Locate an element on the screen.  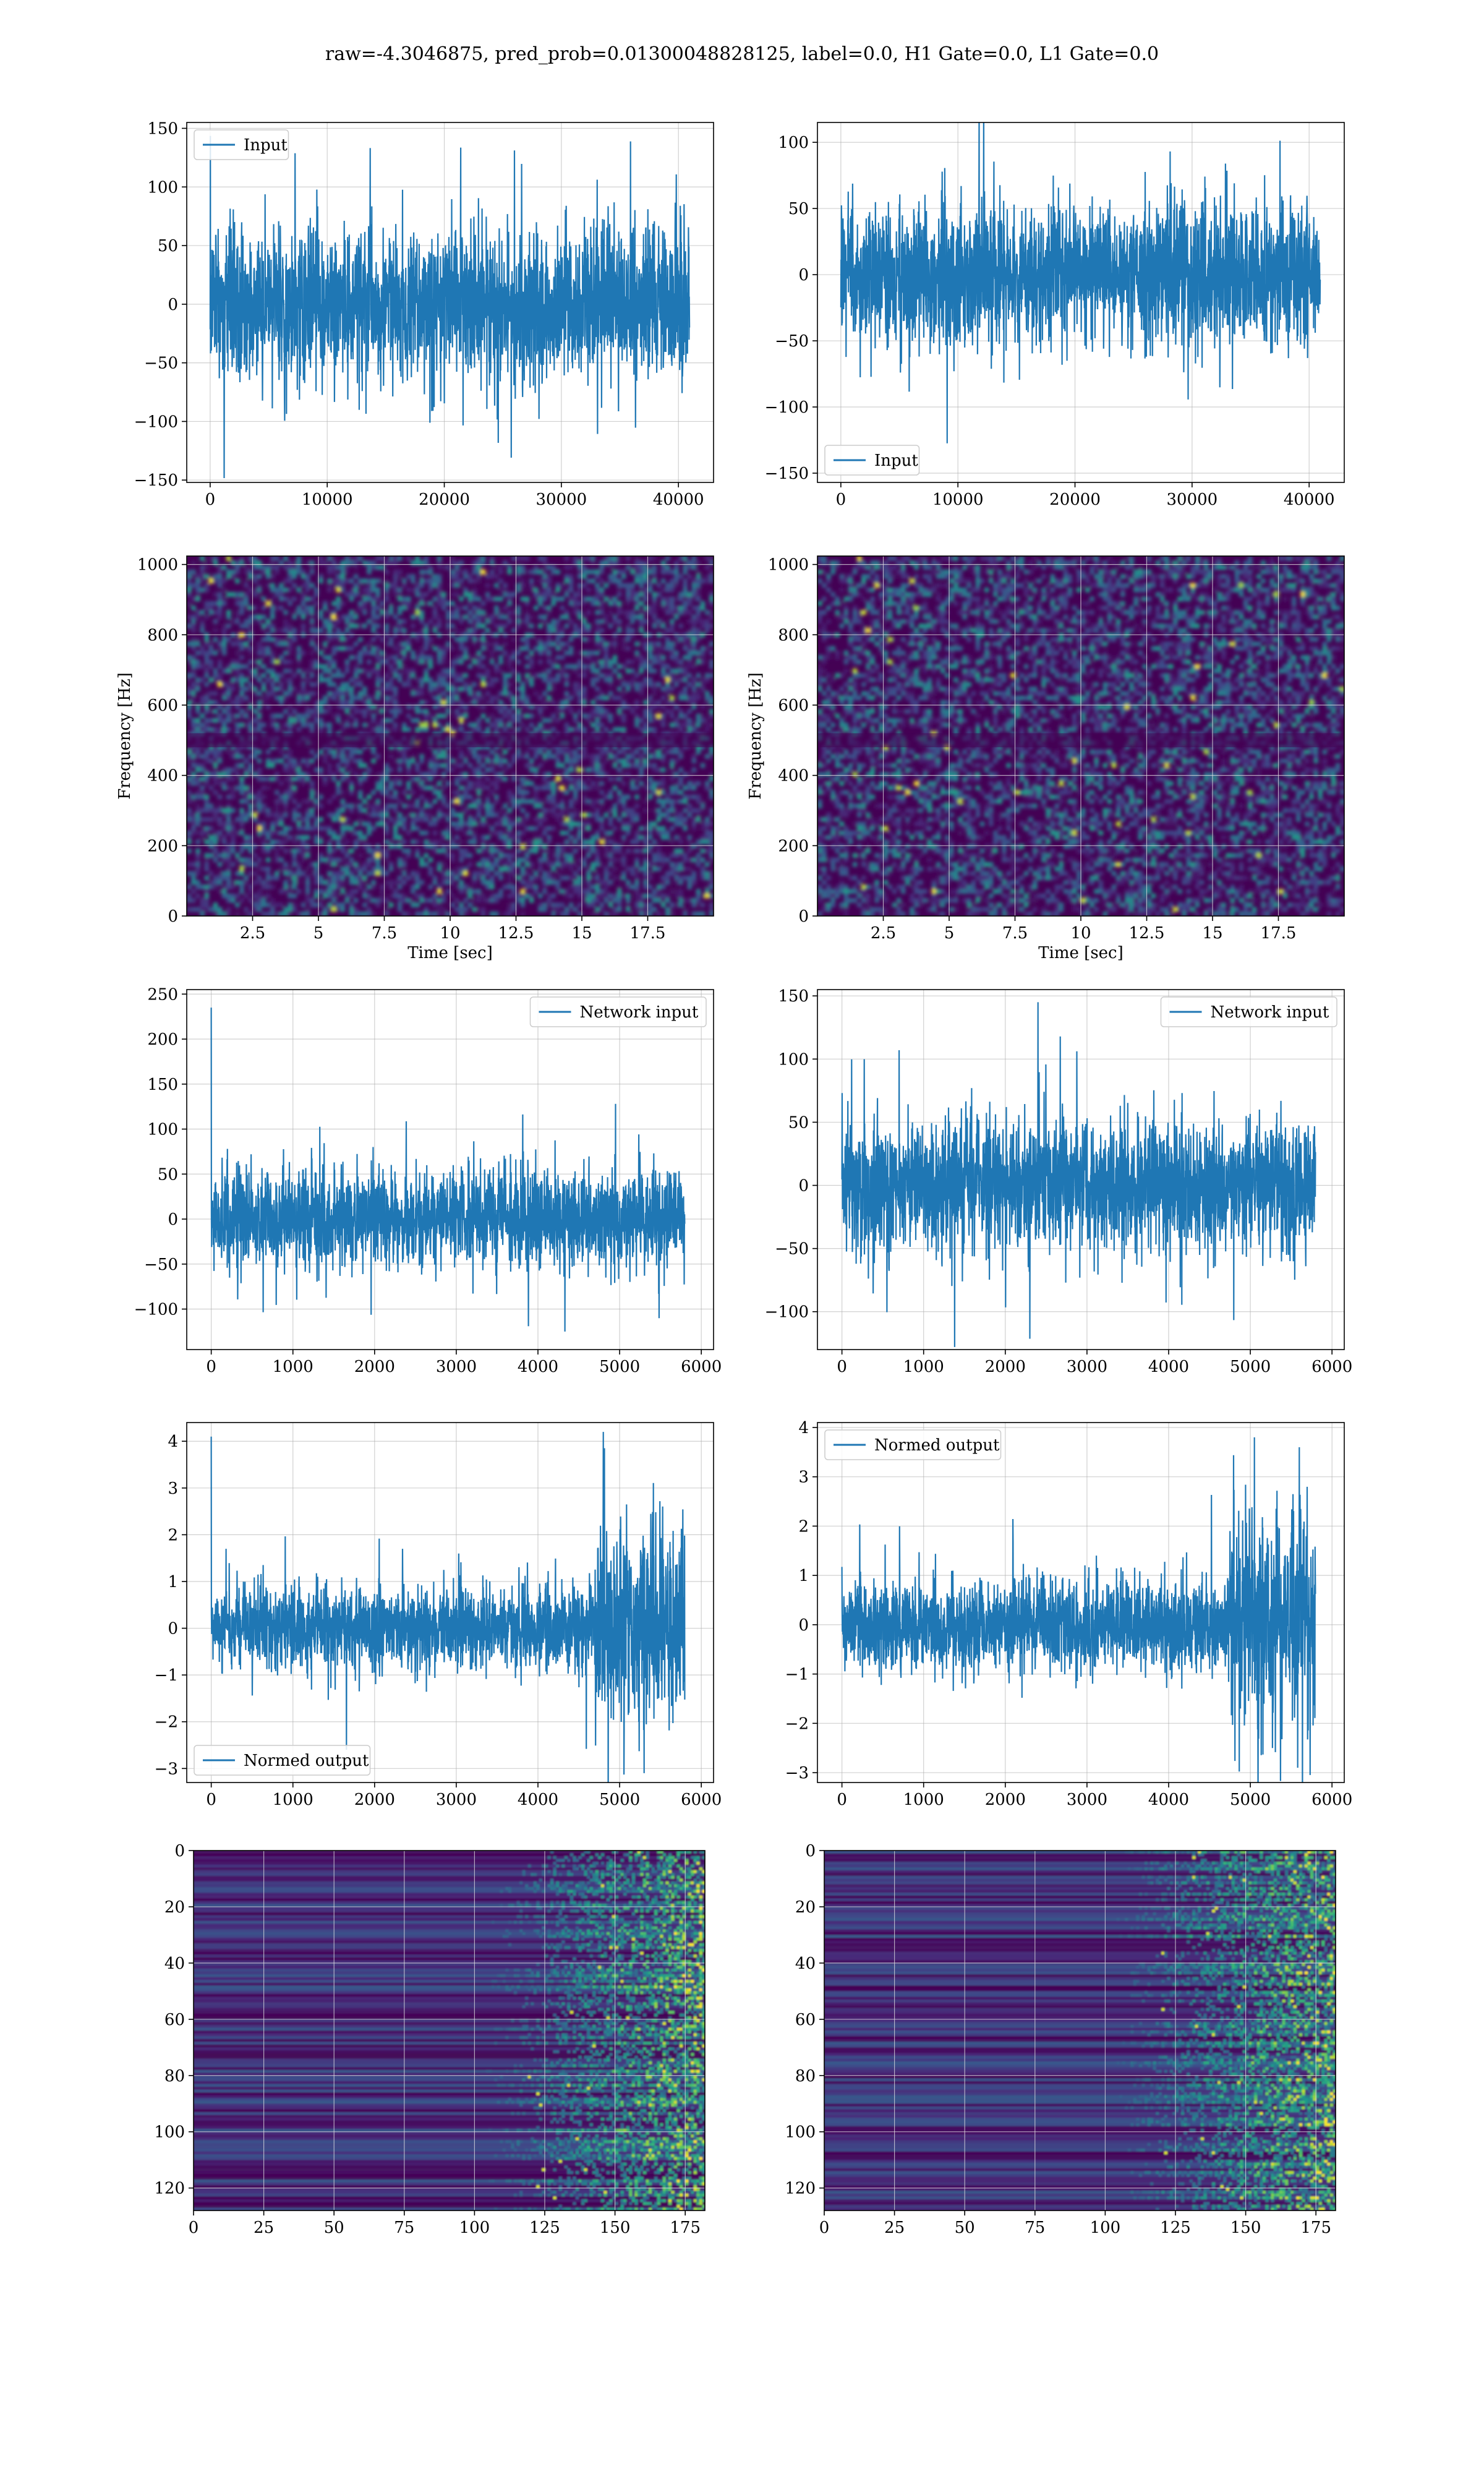
axis-ticks: 0 10000 20000 30000 40000 −150 −100 −50 0 50 100 is located at coordinates (1050, 321).